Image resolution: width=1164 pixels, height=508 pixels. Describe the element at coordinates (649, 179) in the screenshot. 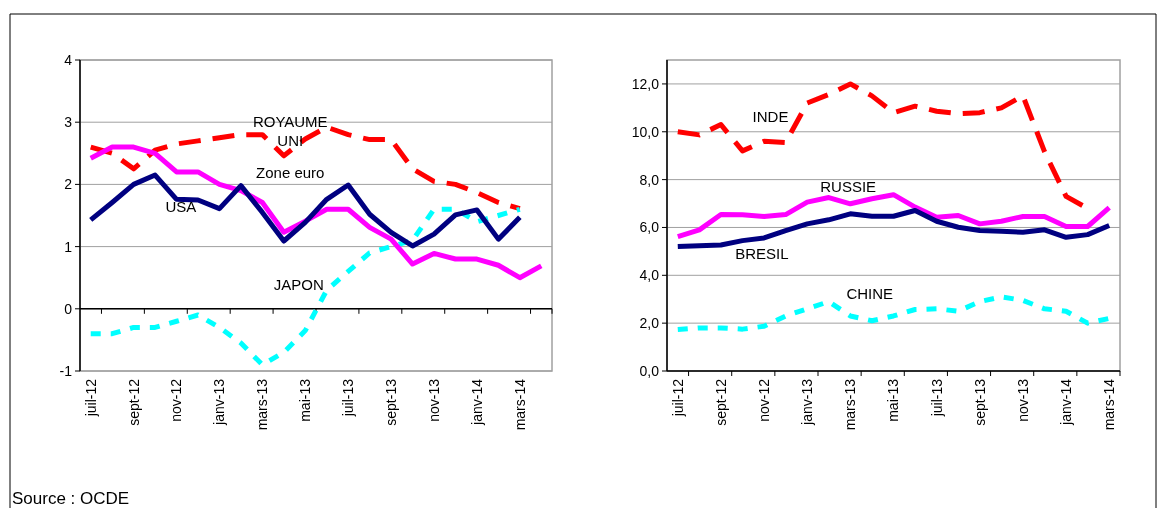

I see `y-tick-label: 8,0` at that location.